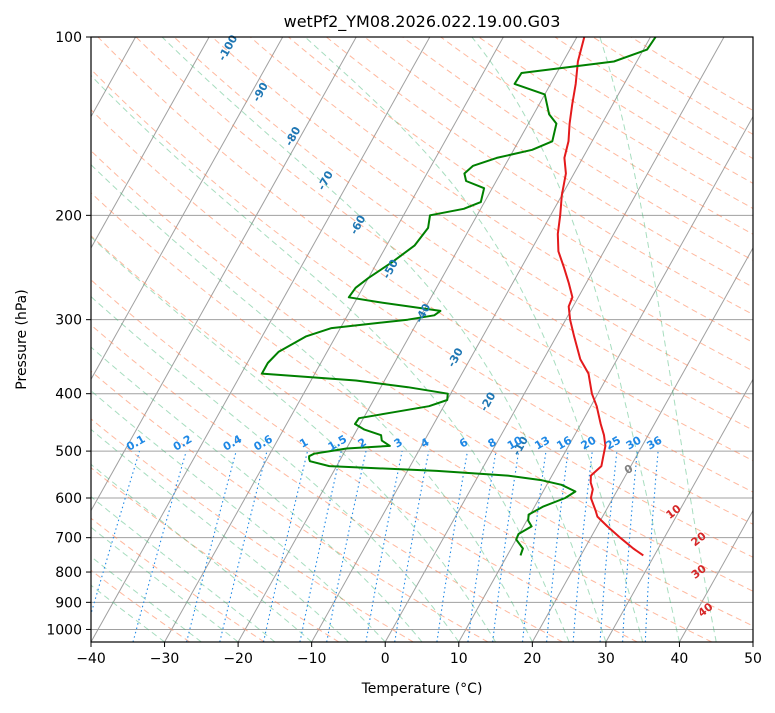 Image resolution: width=775 pixels, height=713 pixels. Describe the element at coordinates (459, 659) in the screenshot. I see `x-tick-label: 10` at that location.